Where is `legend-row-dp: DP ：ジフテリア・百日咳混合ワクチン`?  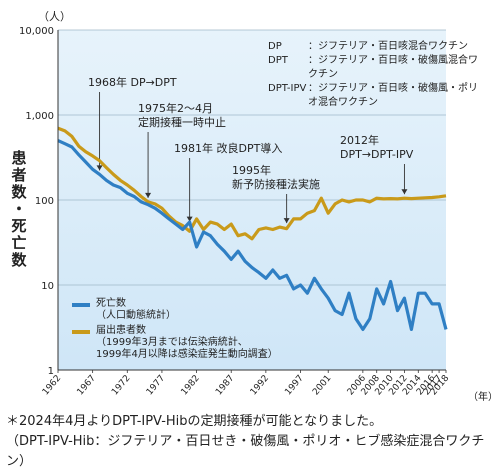
legend-row-dp: DP ：ジフテリア・百日咳混合ワクチン is located at coordinates (375, 47).